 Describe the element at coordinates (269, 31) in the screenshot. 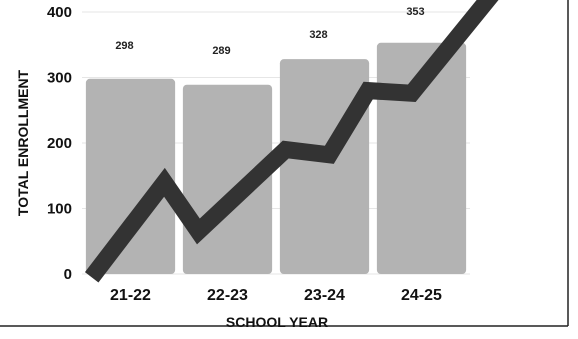

I see `data-labels: 298 289 328 353` at that location.